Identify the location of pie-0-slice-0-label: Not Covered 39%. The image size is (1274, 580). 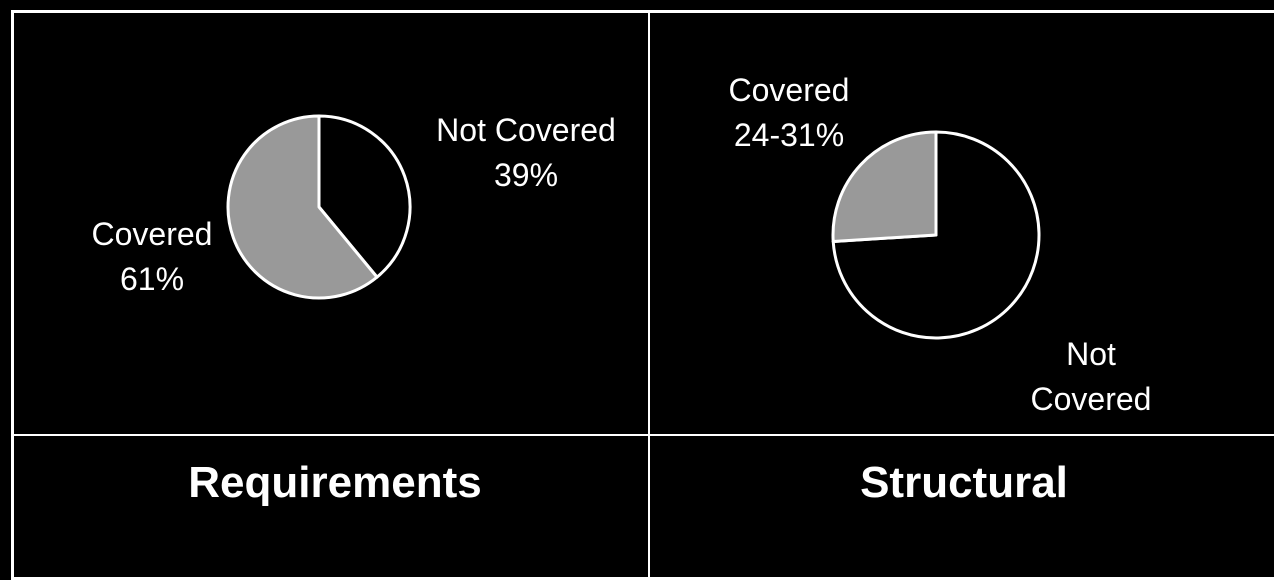
(526, 152).